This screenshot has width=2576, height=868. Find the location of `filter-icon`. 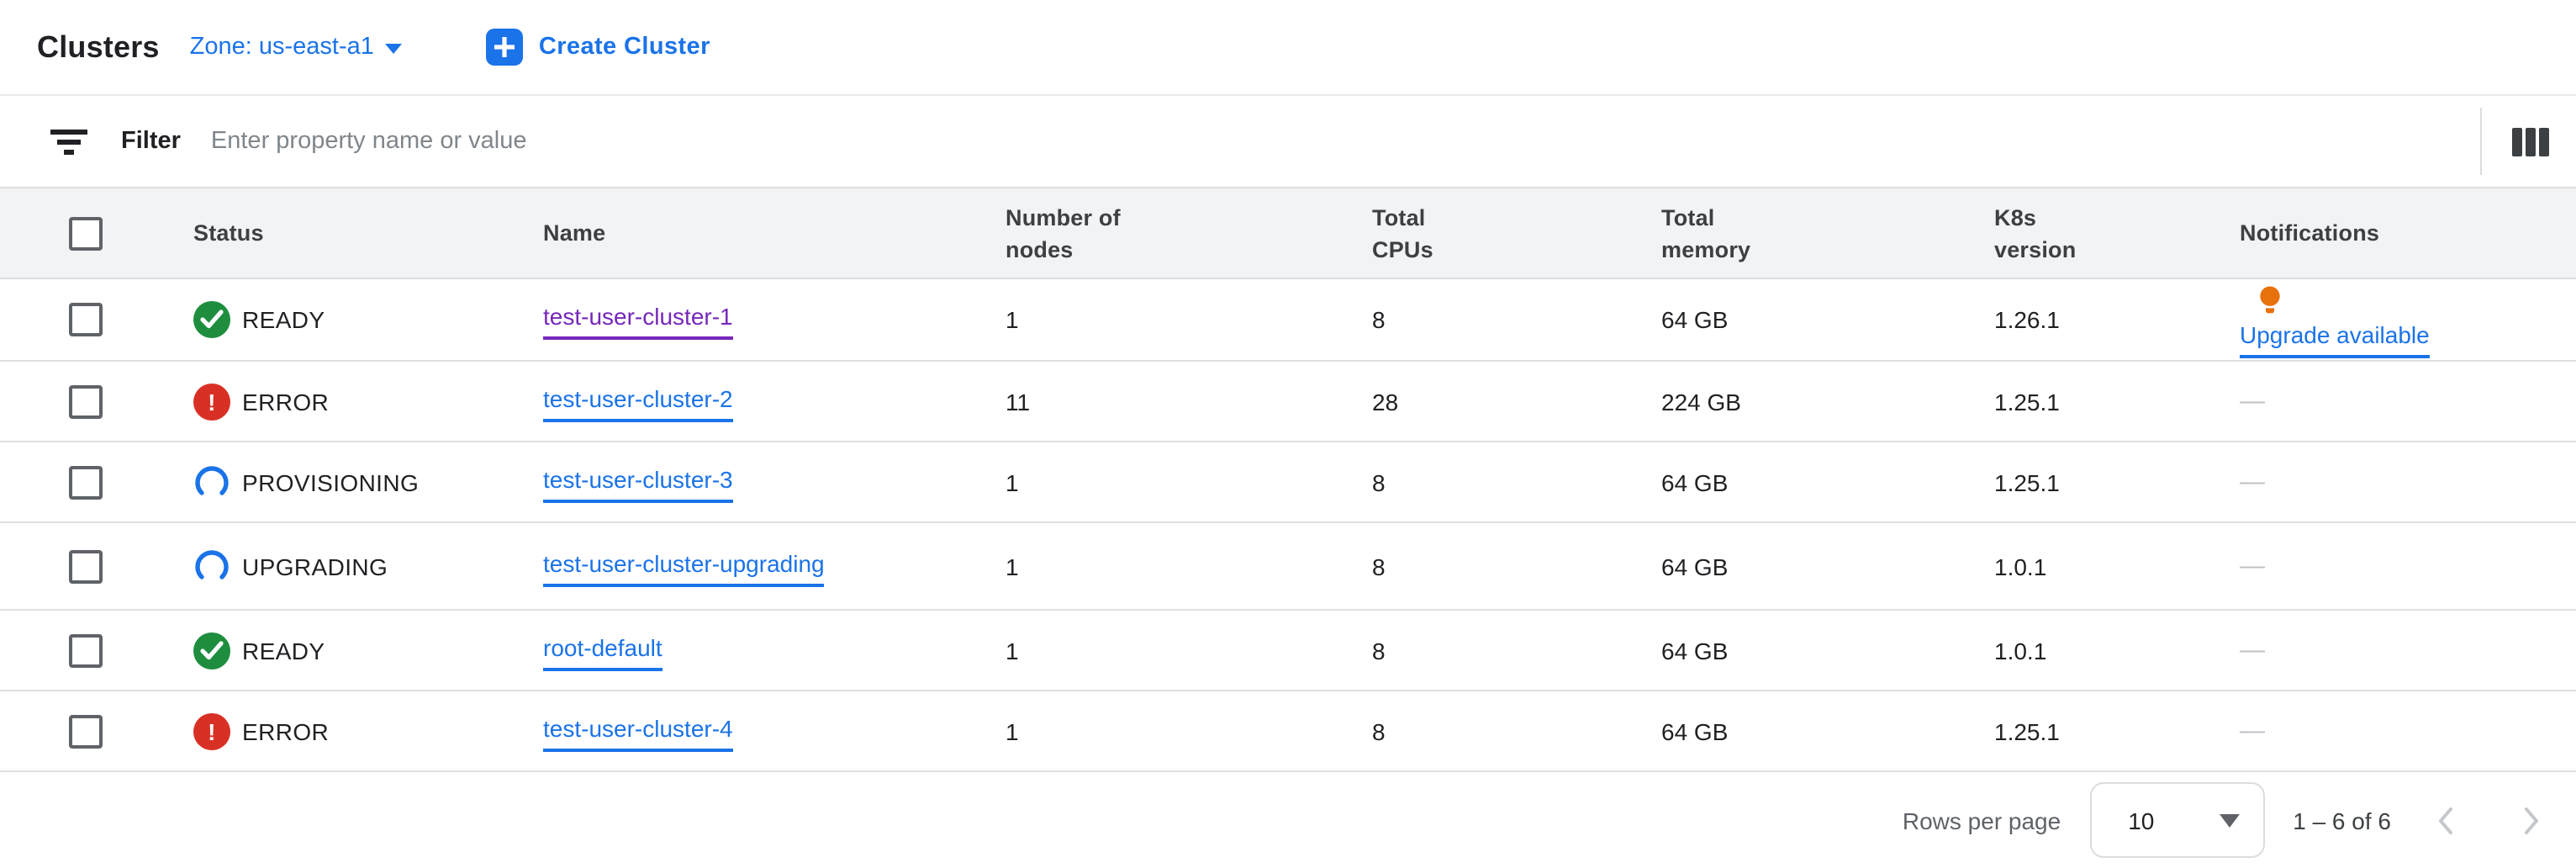

filter-icon is located at coordinates (69, 141).